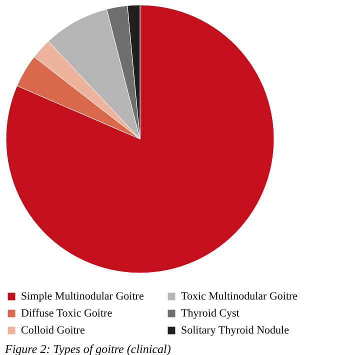  What do you see at coordinates (66, 314) in the screenshot?
I see `legend-label: Diffuse Toxic Goitre` at bounding box center [66, 314].